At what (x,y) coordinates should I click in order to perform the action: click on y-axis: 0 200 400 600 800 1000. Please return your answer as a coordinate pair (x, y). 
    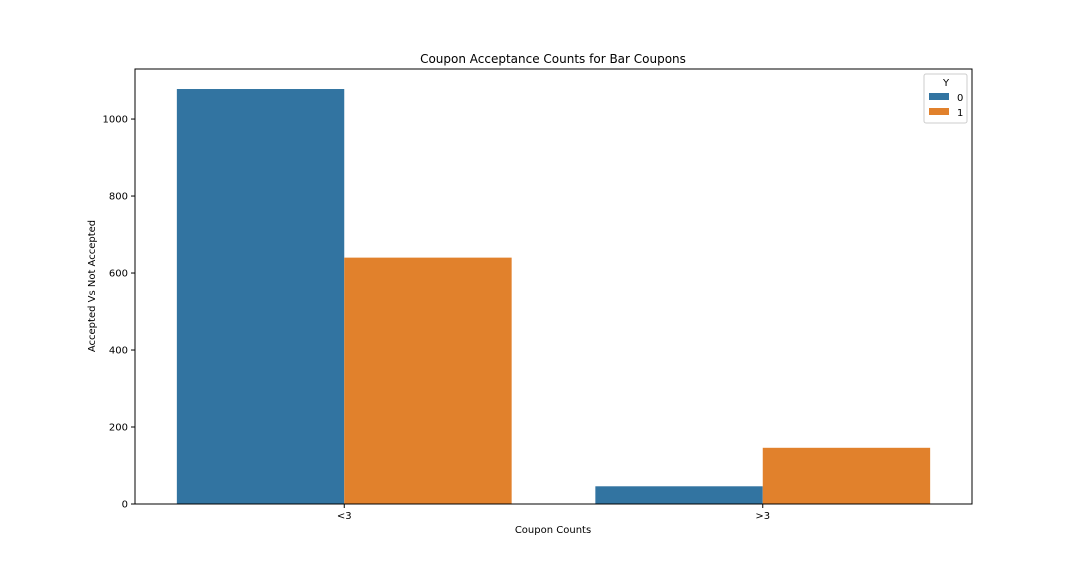
    Looking at the image, I should click on (119, 313).